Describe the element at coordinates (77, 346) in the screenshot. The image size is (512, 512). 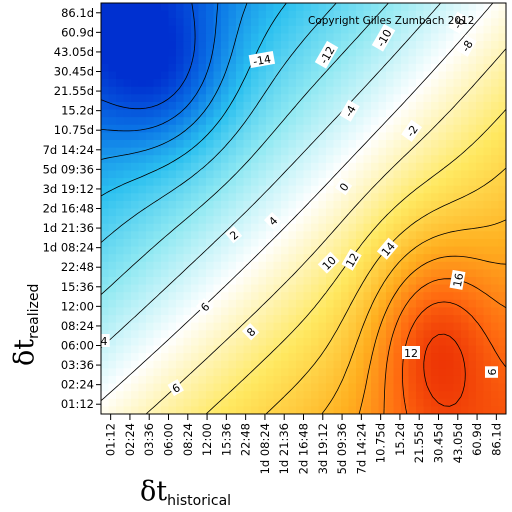
I see `y-tick-label: 06:00` at that location.